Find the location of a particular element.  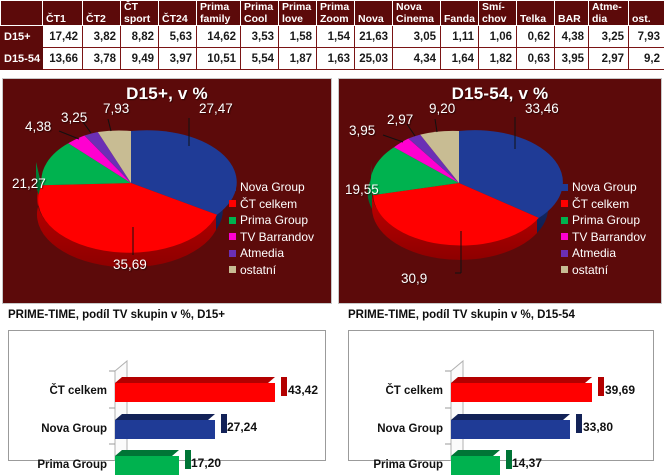

table-cell: 1,54 is located at coordinates (336, 37).